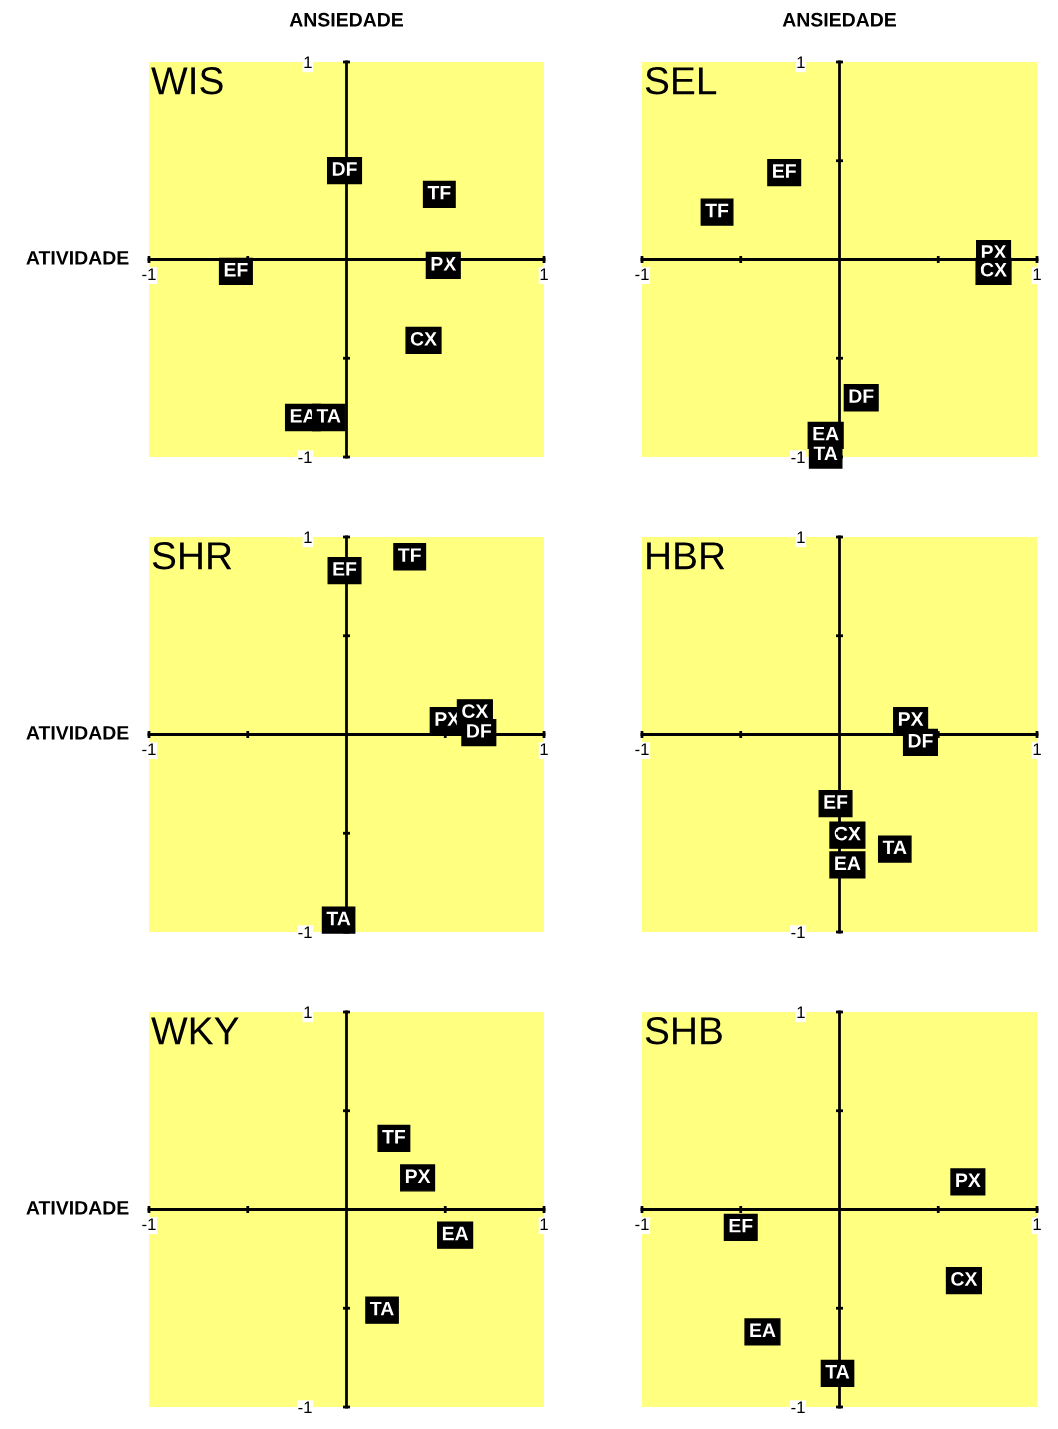 This screenshot has width=1058, height=1429. What do you see at coordinates (681, 80) in the screenshot?
I see `chart-title: SEL` at bounding box center [681, 80].